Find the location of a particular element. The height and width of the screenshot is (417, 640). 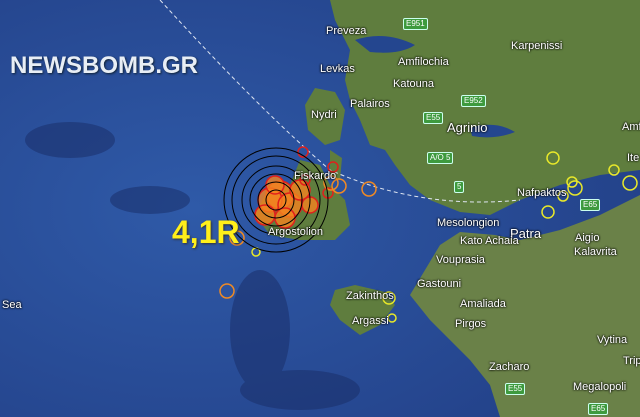

place-label: Zakinthos is located at coordinates (370, 296).